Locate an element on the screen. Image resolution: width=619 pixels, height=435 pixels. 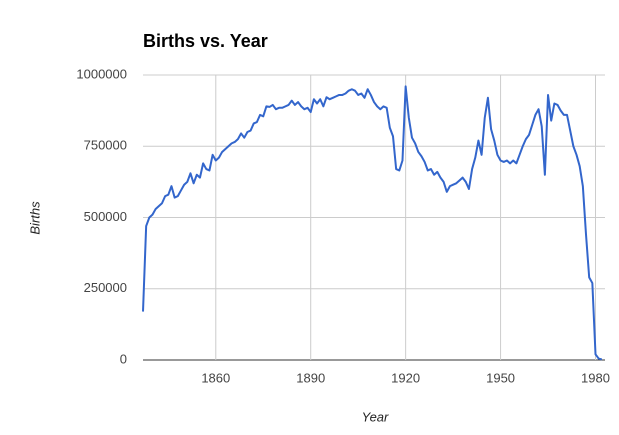
x-tick-label: 1950 is located at coordinates (500, 377).